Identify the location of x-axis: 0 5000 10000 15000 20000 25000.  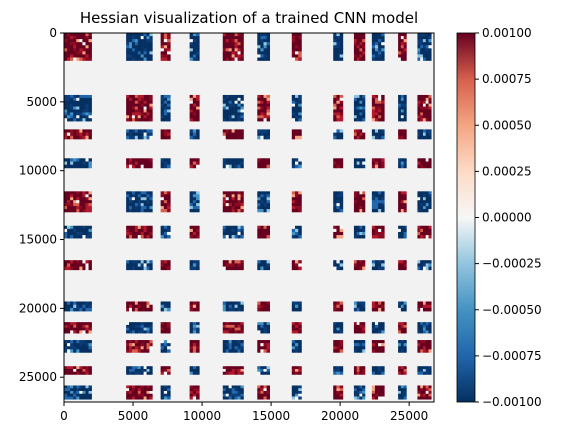
(244, 412).